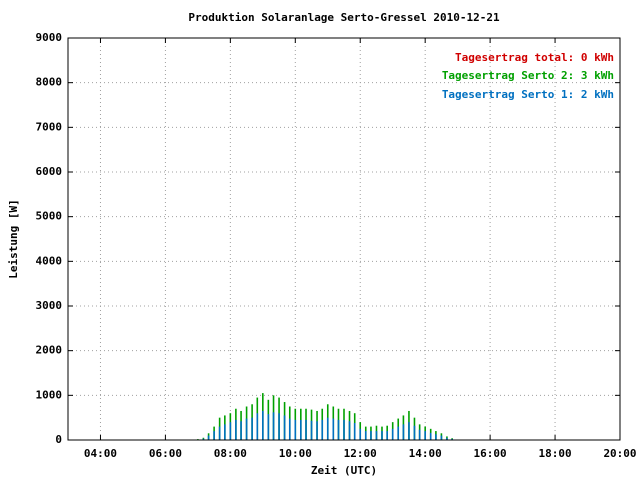  I want to click on y-axis-label: Leistung [W], so click(13, 238).